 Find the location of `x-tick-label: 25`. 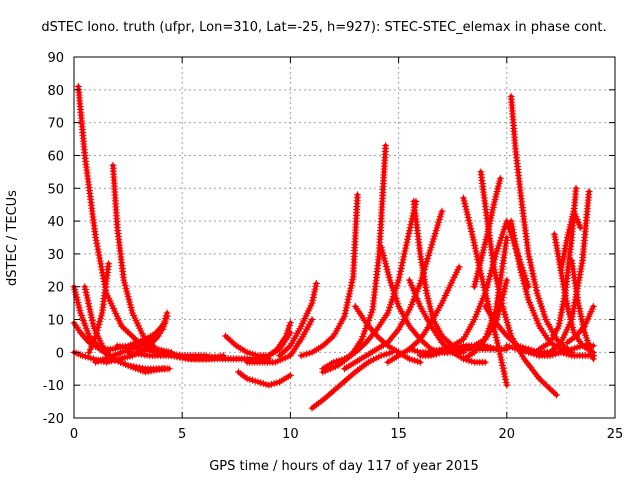

x-tick-label: 25 is located at coordinates (615, 434).